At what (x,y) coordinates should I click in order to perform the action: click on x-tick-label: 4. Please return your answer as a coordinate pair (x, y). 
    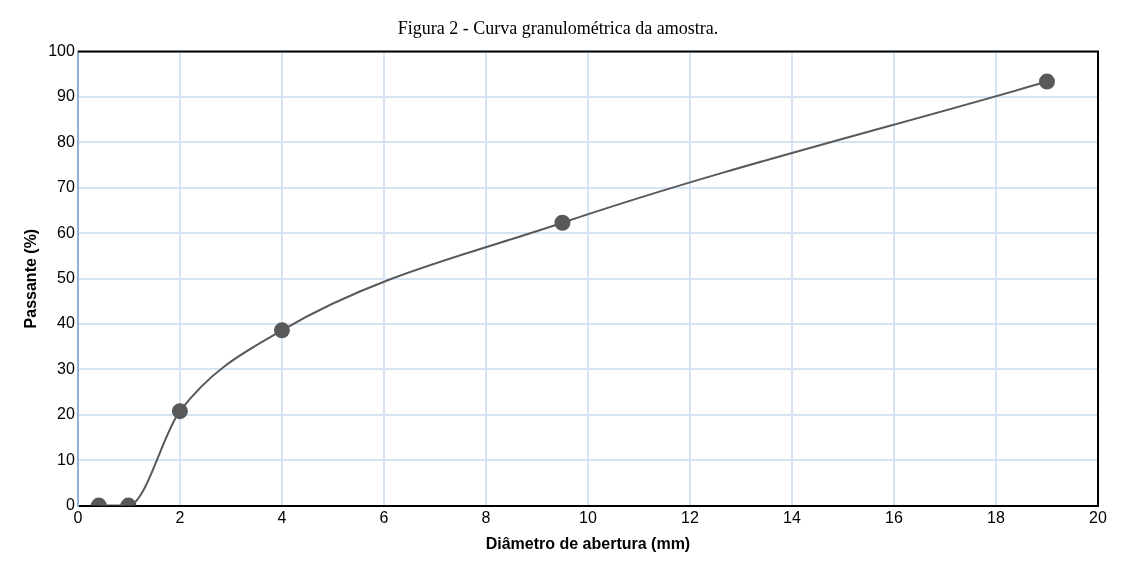
    Looking at the image, I should click on (282, 517).